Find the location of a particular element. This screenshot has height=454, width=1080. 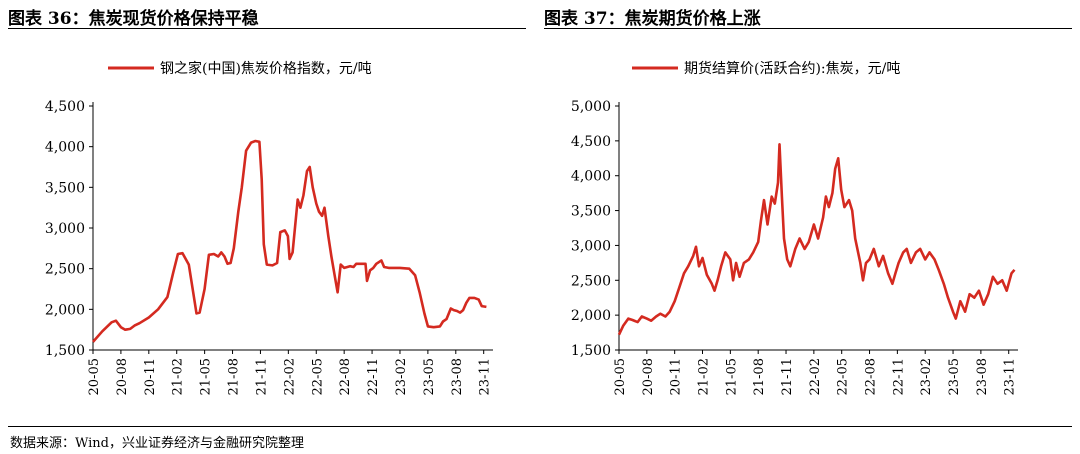

right-x-tick-label: 21-02 is located at coordinates (704, 376).